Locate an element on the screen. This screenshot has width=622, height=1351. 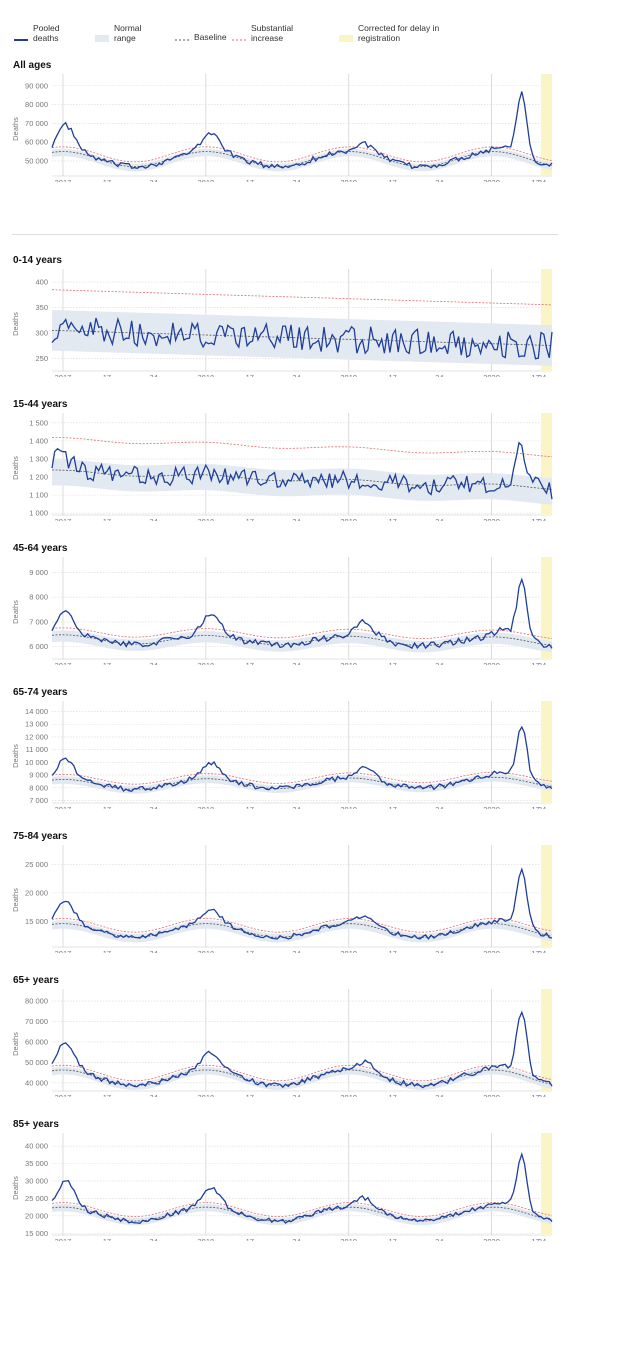
y-tick-label: 70 000 is located at coordinates (36, 1021).